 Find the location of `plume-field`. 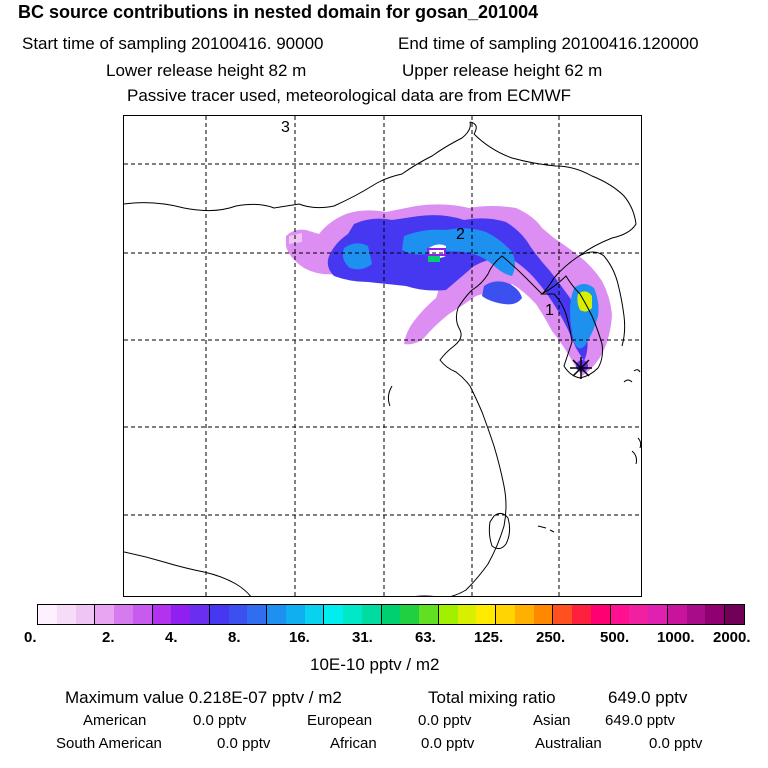

plume-field is located at coordinates (449, 290).